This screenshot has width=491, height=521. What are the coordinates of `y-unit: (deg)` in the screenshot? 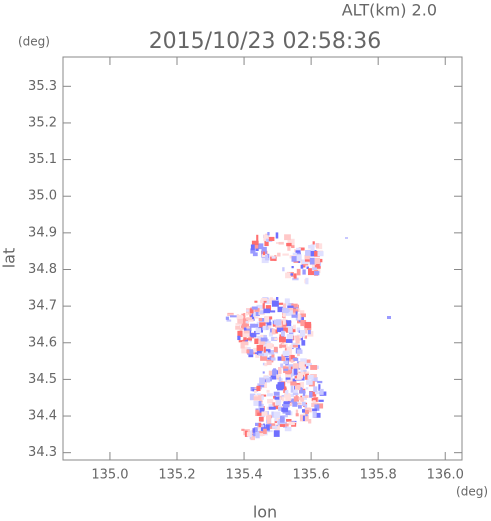 It's located at (34, 42).